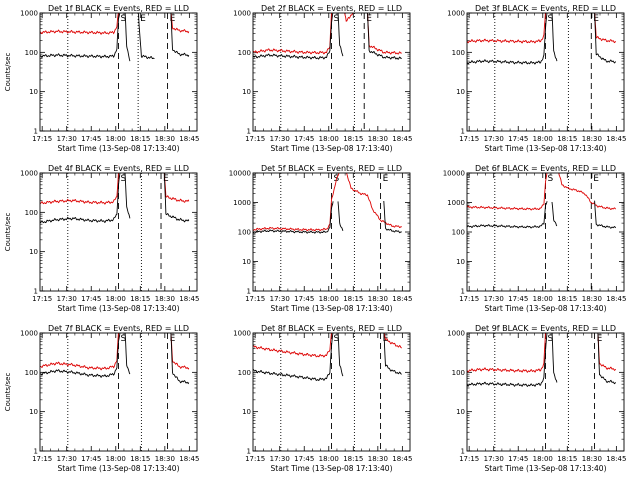  Describe the element at coordinates (118, 8) in the screenshot. I see `chart-title: Det 1f BLACK = Events, RED = LLD` at that location.